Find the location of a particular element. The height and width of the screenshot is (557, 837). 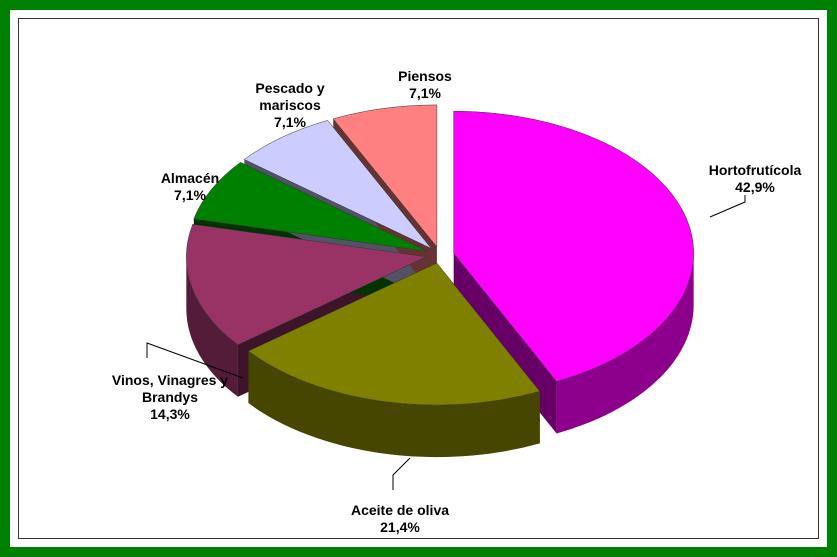

slice-label: Vinos, Vinagres y Brandys 14,3% is located at coordinates (170, 397).